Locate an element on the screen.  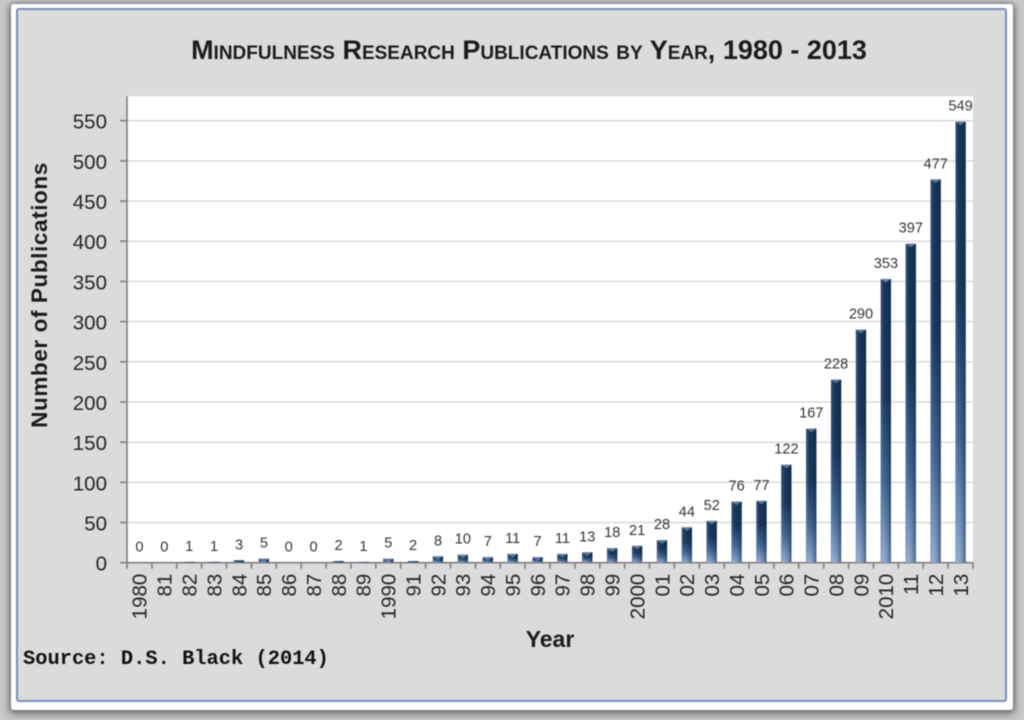
svg-text: 2010 is located at coordinates (886, 597).